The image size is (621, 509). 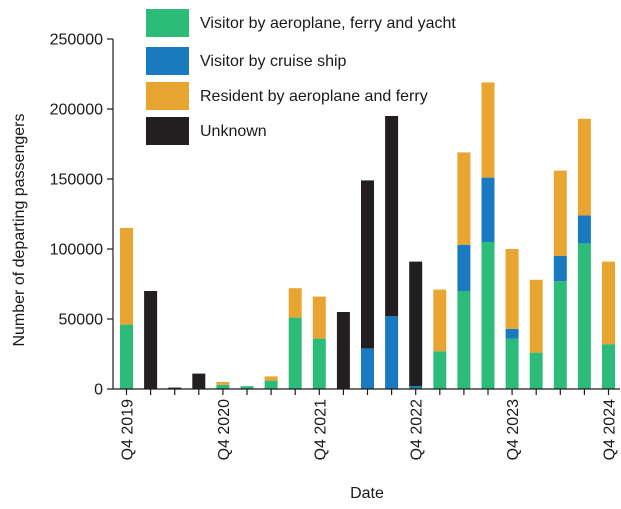 What do you see at coordinates (417, 429) in the screenshot?
I see `x-tick-label: Q4 2022` at bounding box center [417, 429].